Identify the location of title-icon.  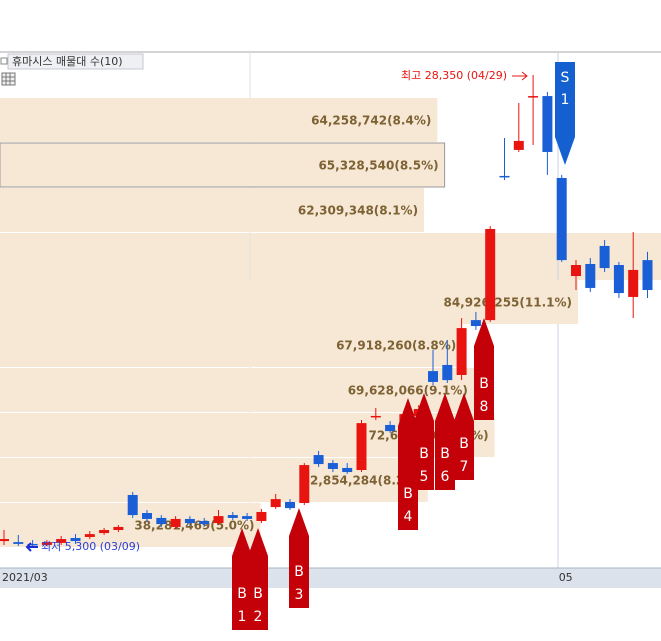
(4, 61).